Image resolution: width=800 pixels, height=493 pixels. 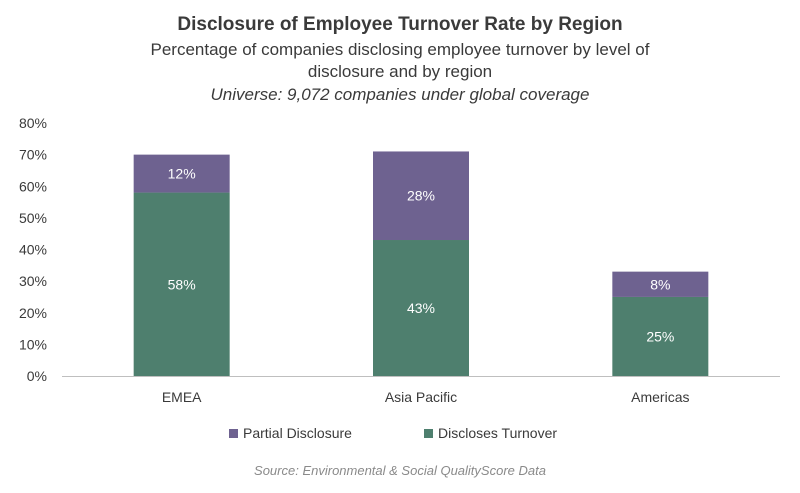 I want to click on legend-label-discloses: Discloses Turnover, so click(x=498, y=433).